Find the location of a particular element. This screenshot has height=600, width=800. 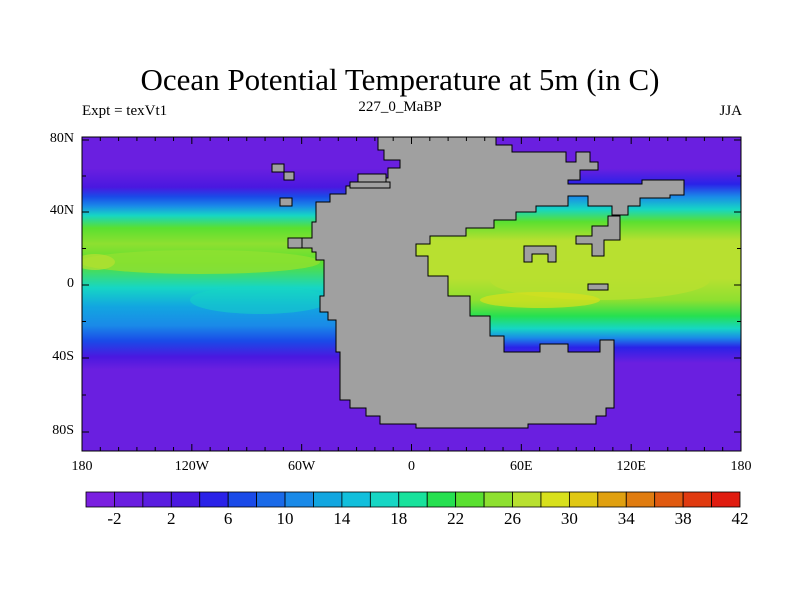

lon-label: 120E is located at coordinates (631, 466).